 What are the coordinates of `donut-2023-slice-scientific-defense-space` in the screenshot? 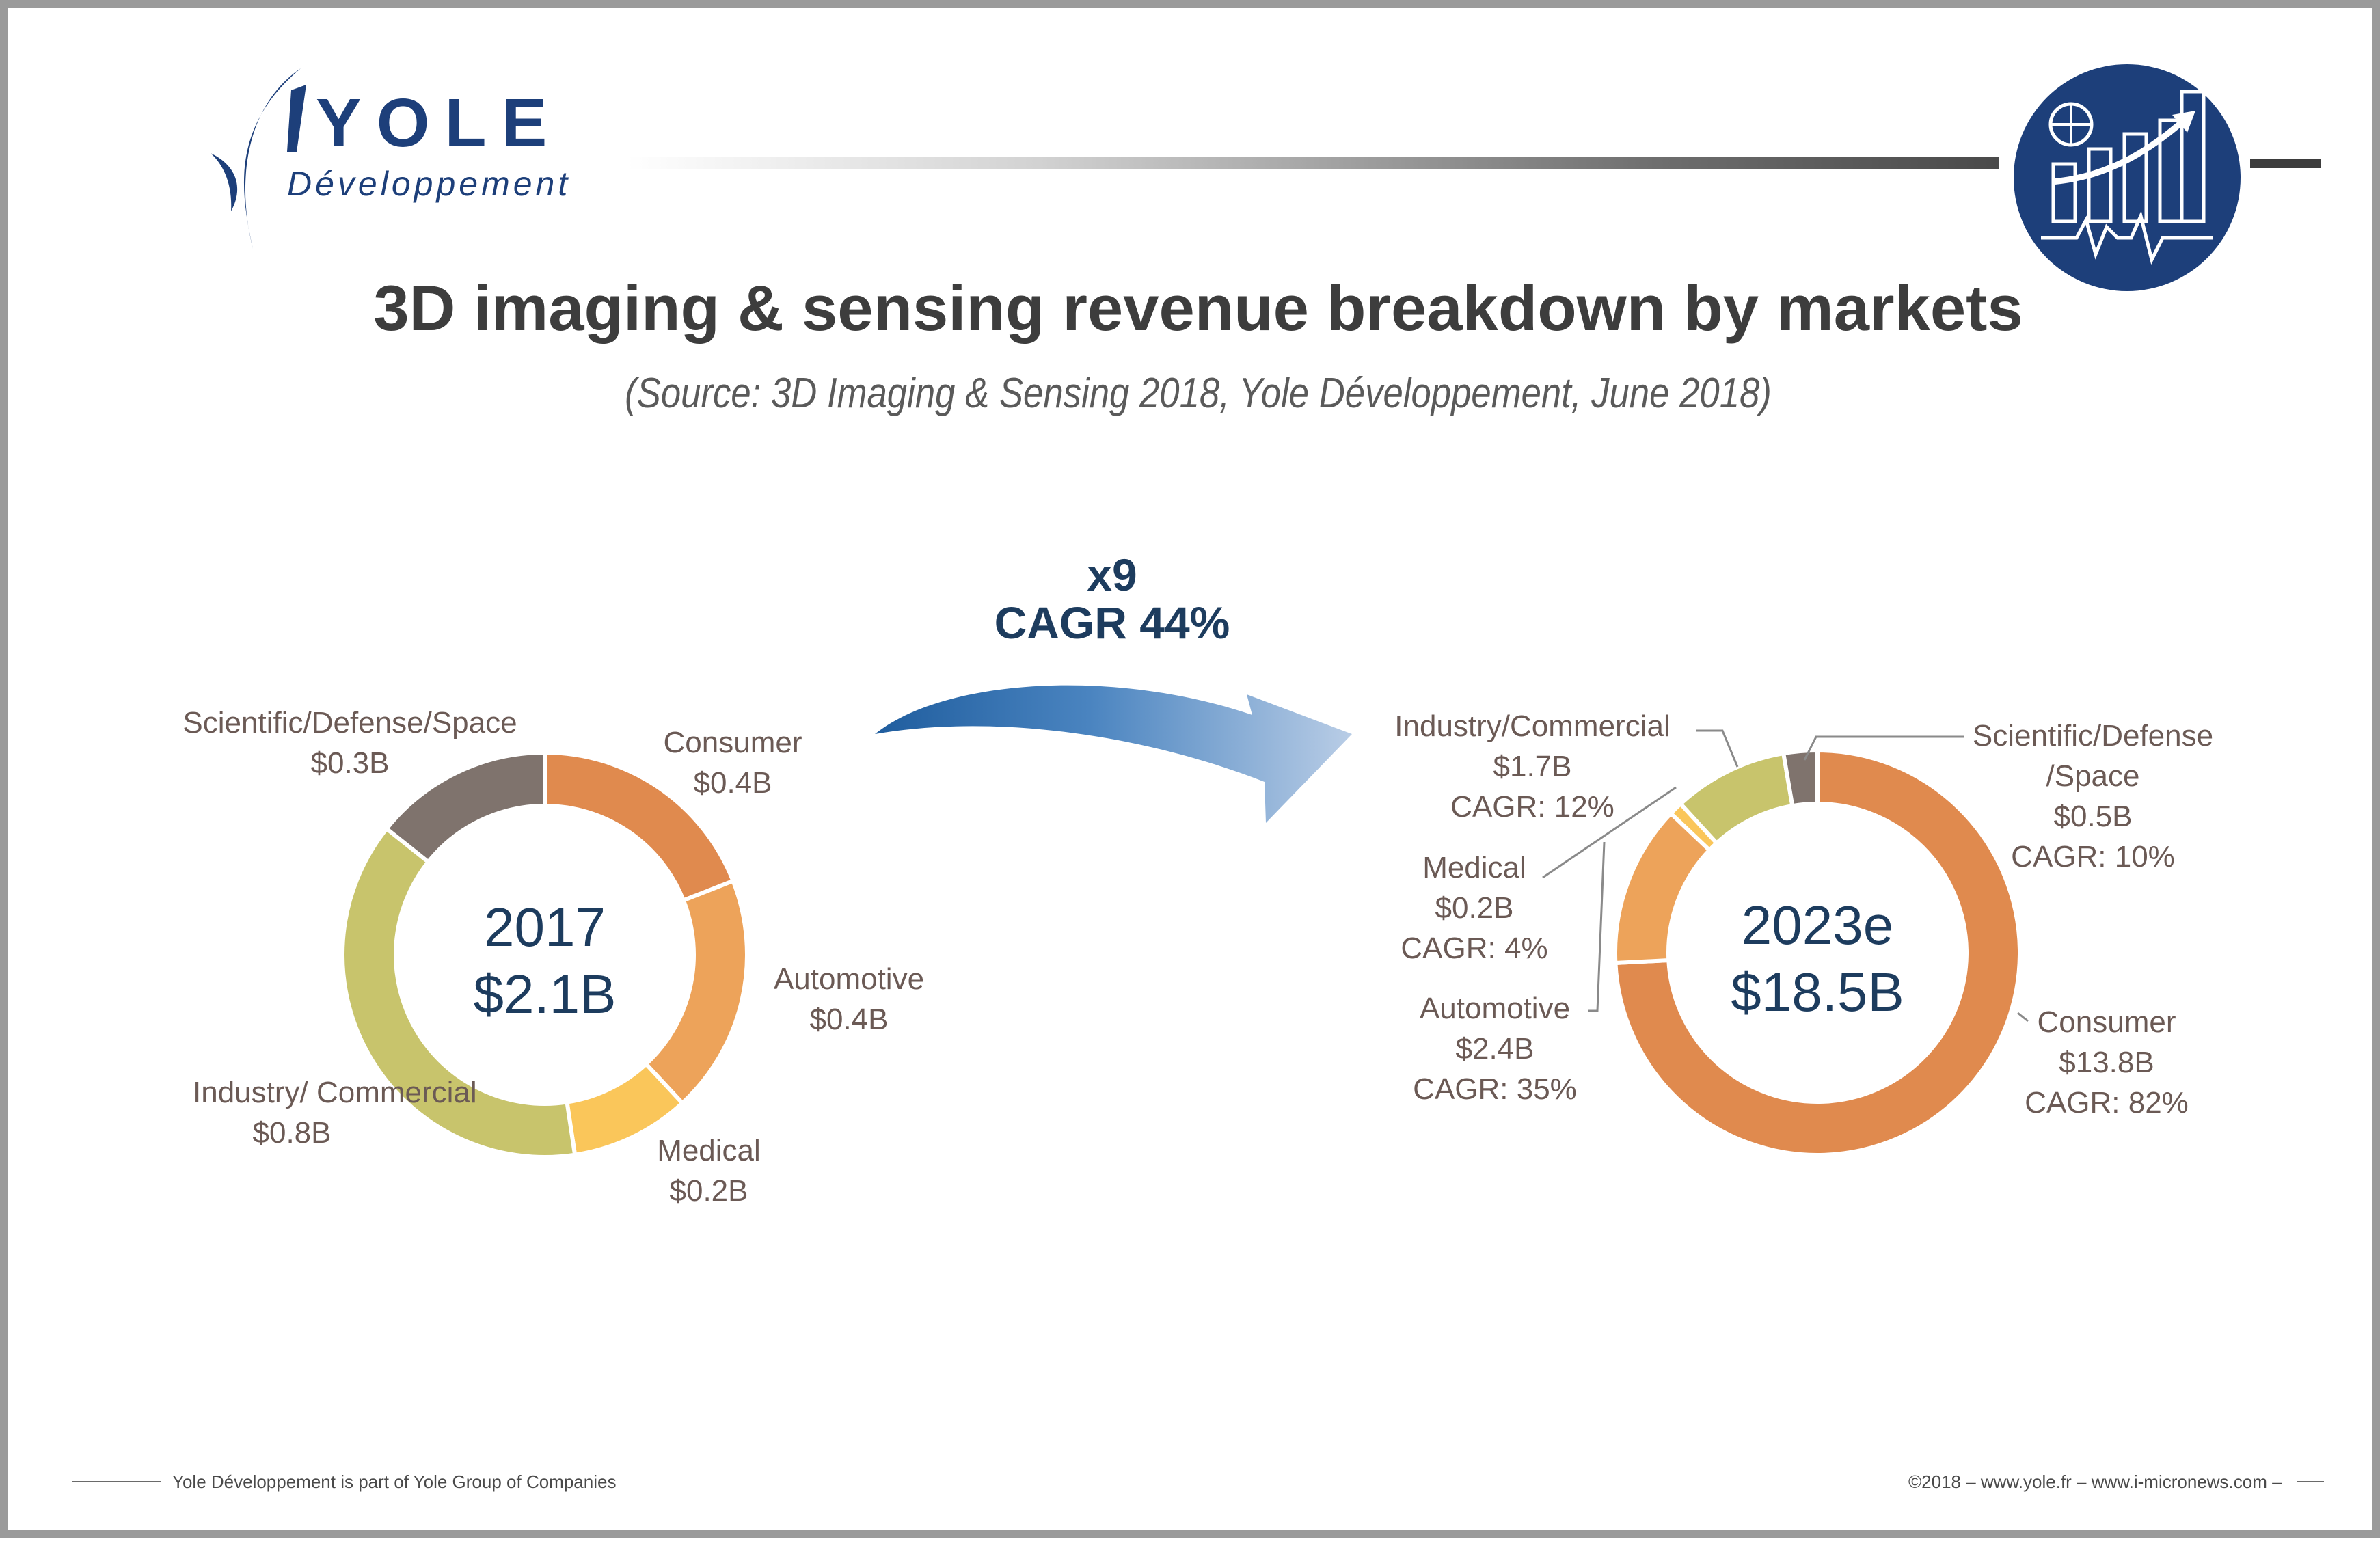 It's located at (1800, 779).